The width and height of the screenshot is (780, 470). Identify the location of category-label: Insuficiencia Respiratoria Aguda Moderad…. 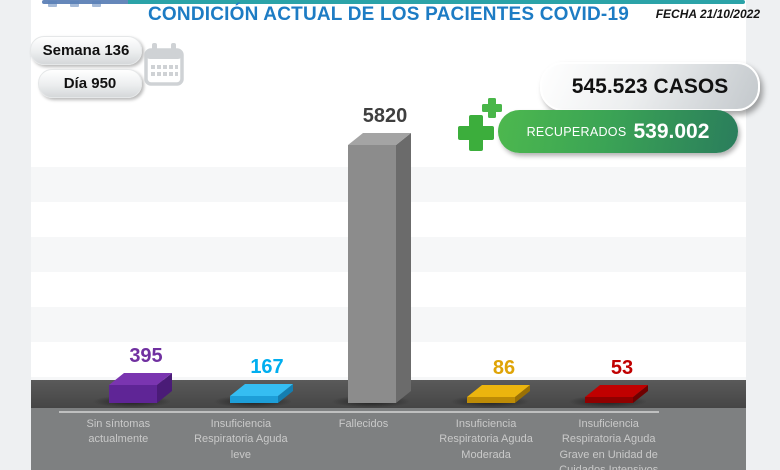
(486, 439).